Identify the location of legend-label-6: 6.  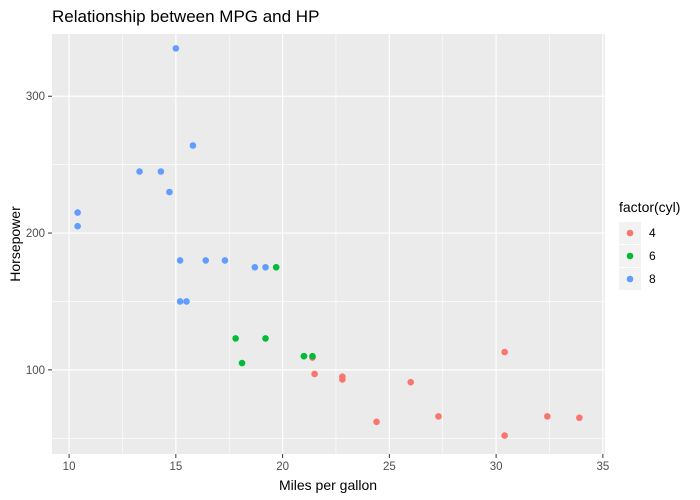
(652, 256).